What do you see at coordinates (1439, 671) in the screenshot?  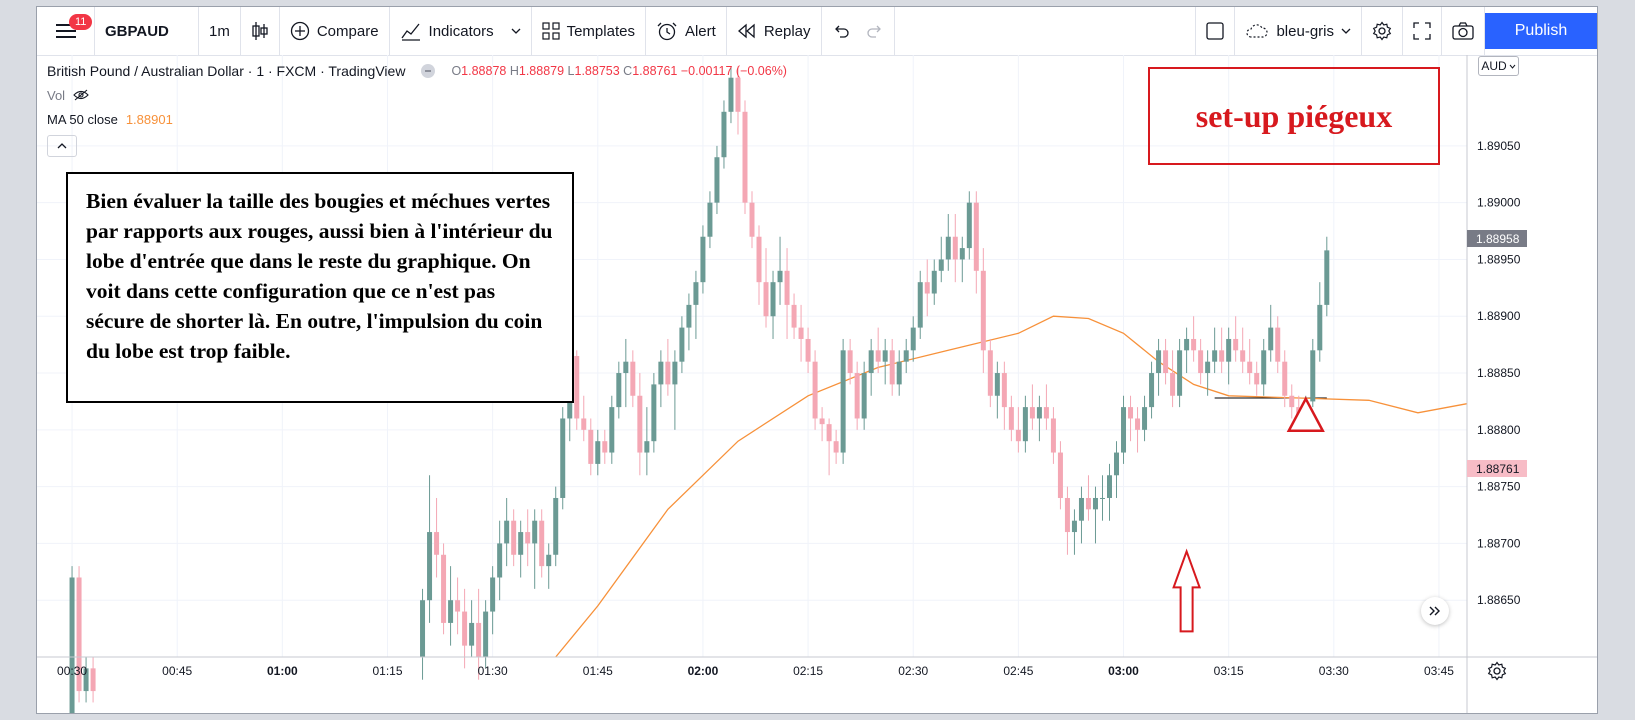 I see `x-tick-label: 03:45` at bounding box center [1439, 671].